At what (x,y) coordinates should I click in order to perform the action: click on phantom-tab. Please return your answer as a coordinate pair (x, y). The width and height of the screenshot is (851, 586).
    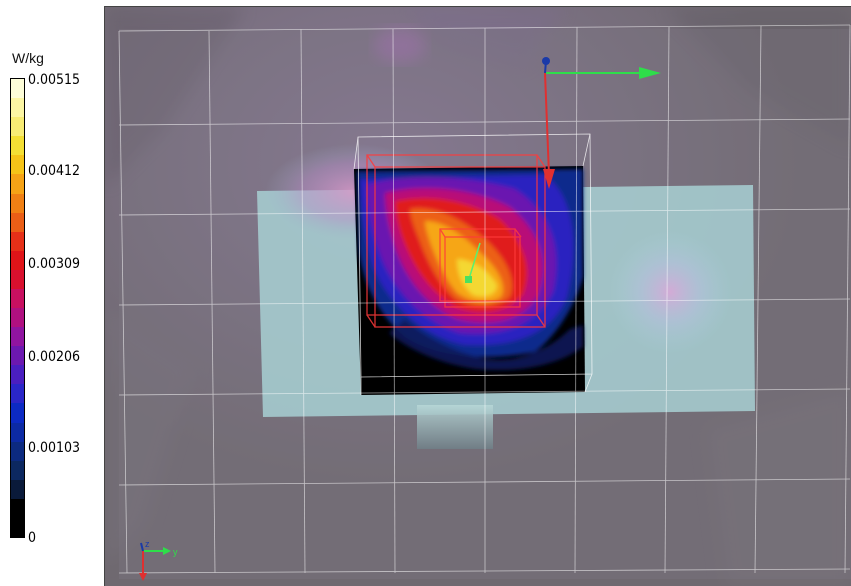
    Looking at the image, I should click on (455, 427).